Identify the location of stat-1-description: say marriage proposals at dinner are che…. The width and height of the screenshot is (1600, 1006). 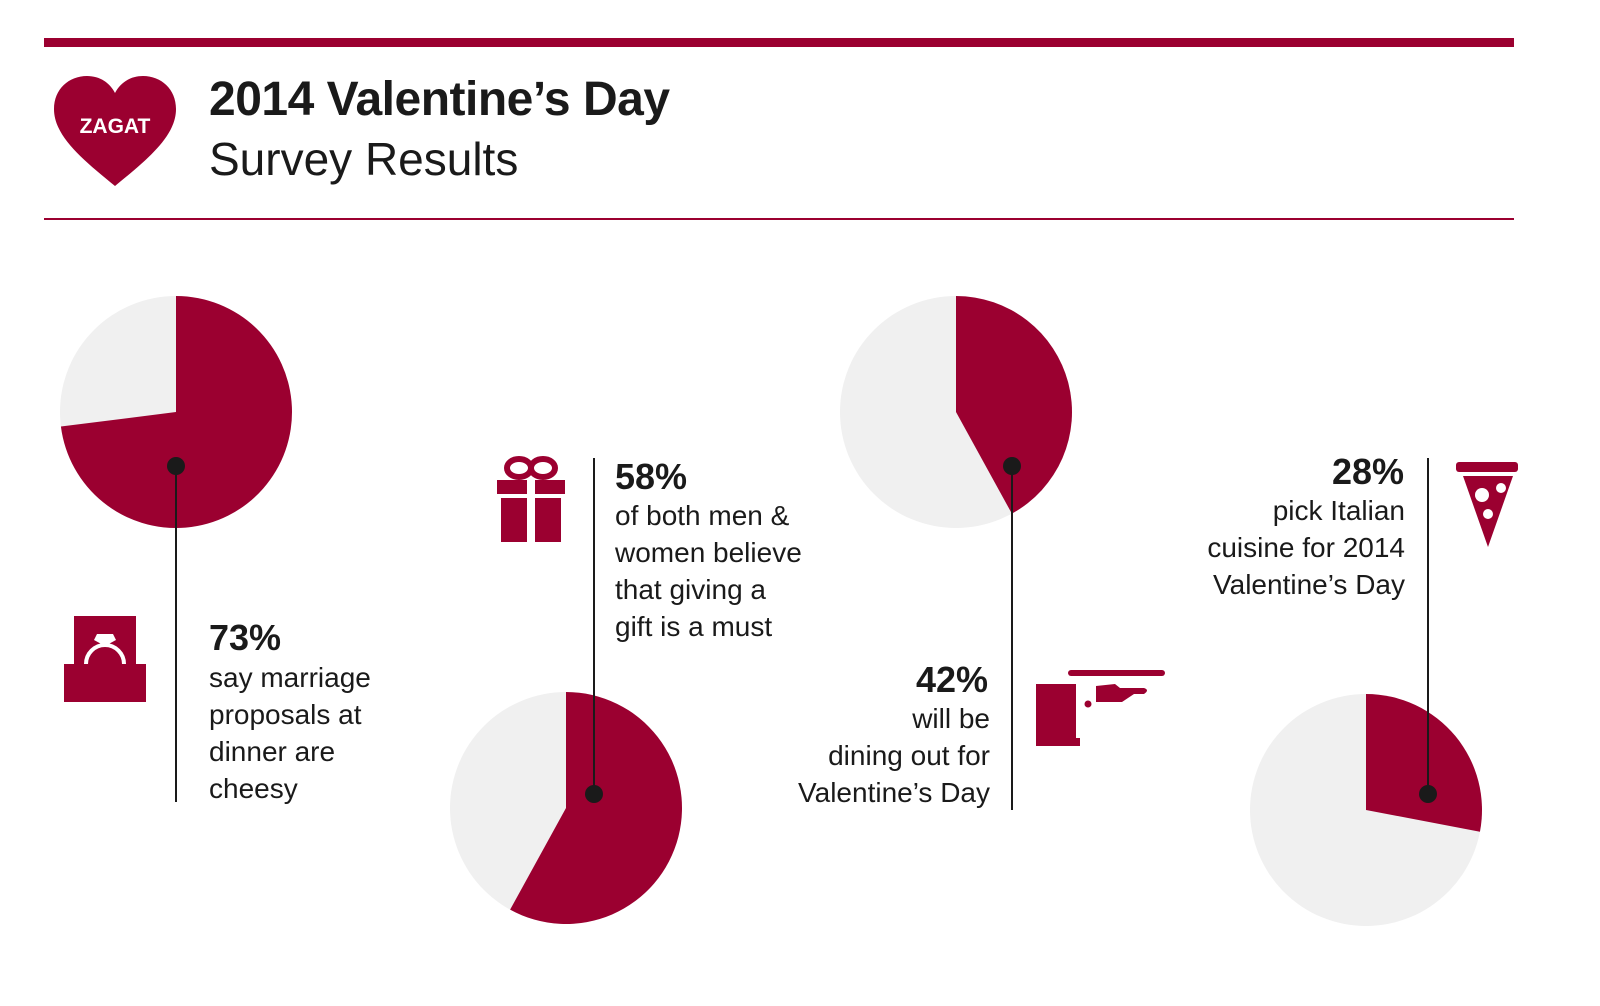
(290, 733).